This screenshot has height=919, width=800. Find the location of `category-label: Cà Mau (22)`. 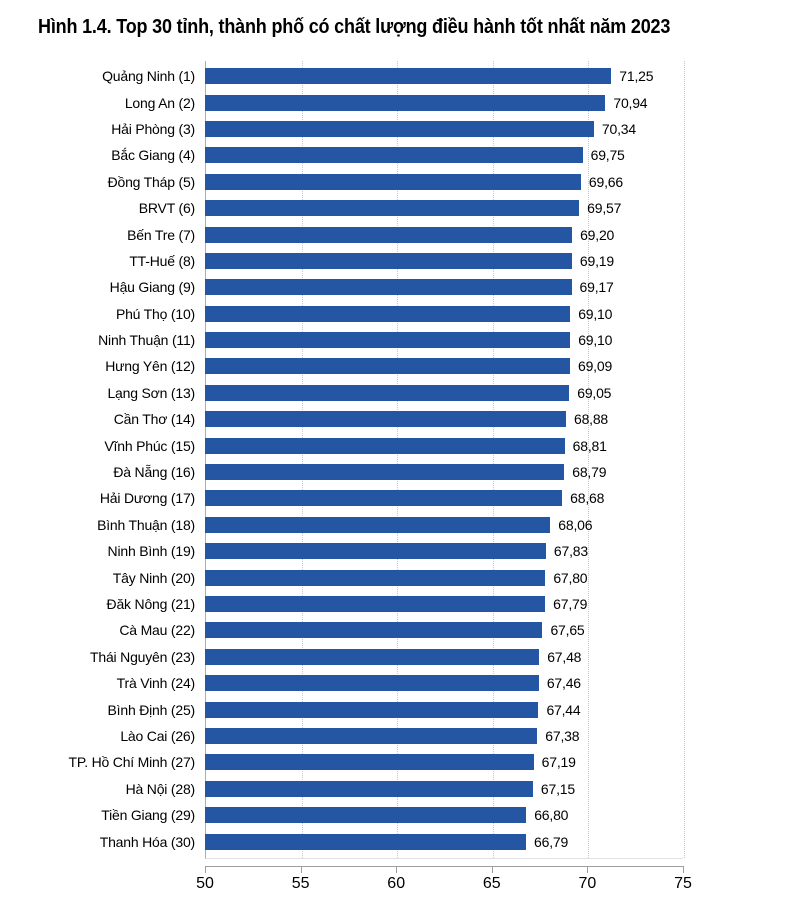

category-label: Cà Mau (22) is located at coordinates (157, 630).